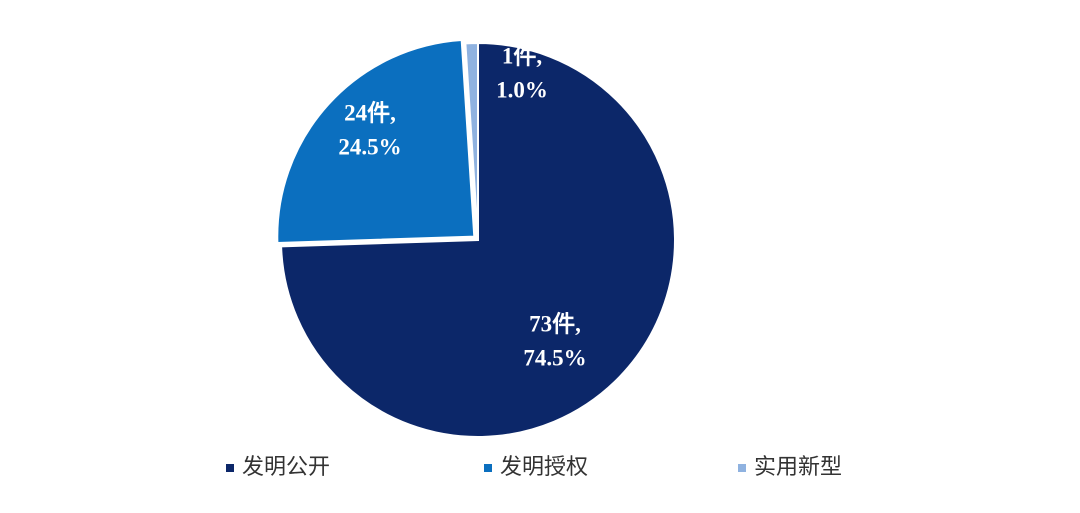 Image resolution: width=1080 pixels, height=513 pixels. What do you see at coordinates (798, 467) in the screenshot?
I see `legend-label: 实用新型` at bounding box center [798, 467].